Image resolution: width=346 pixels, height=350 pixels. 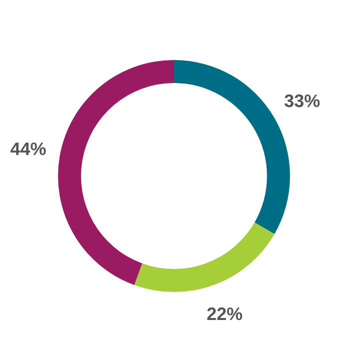 I want to click on donut-slice, so click(x=204, y=257).